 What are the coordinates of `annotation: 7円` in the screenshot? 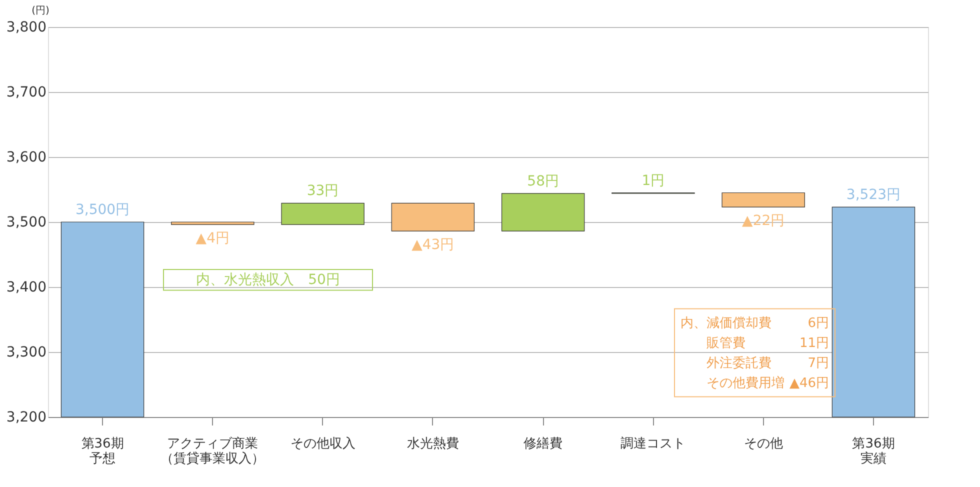 It's located at (818, 363).